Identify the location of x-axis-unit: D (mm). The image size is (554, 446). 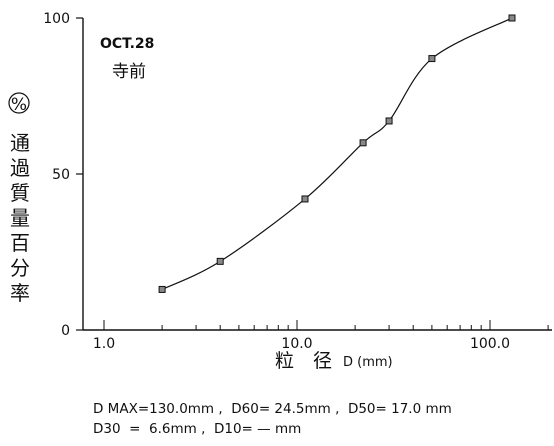
(368, 362).